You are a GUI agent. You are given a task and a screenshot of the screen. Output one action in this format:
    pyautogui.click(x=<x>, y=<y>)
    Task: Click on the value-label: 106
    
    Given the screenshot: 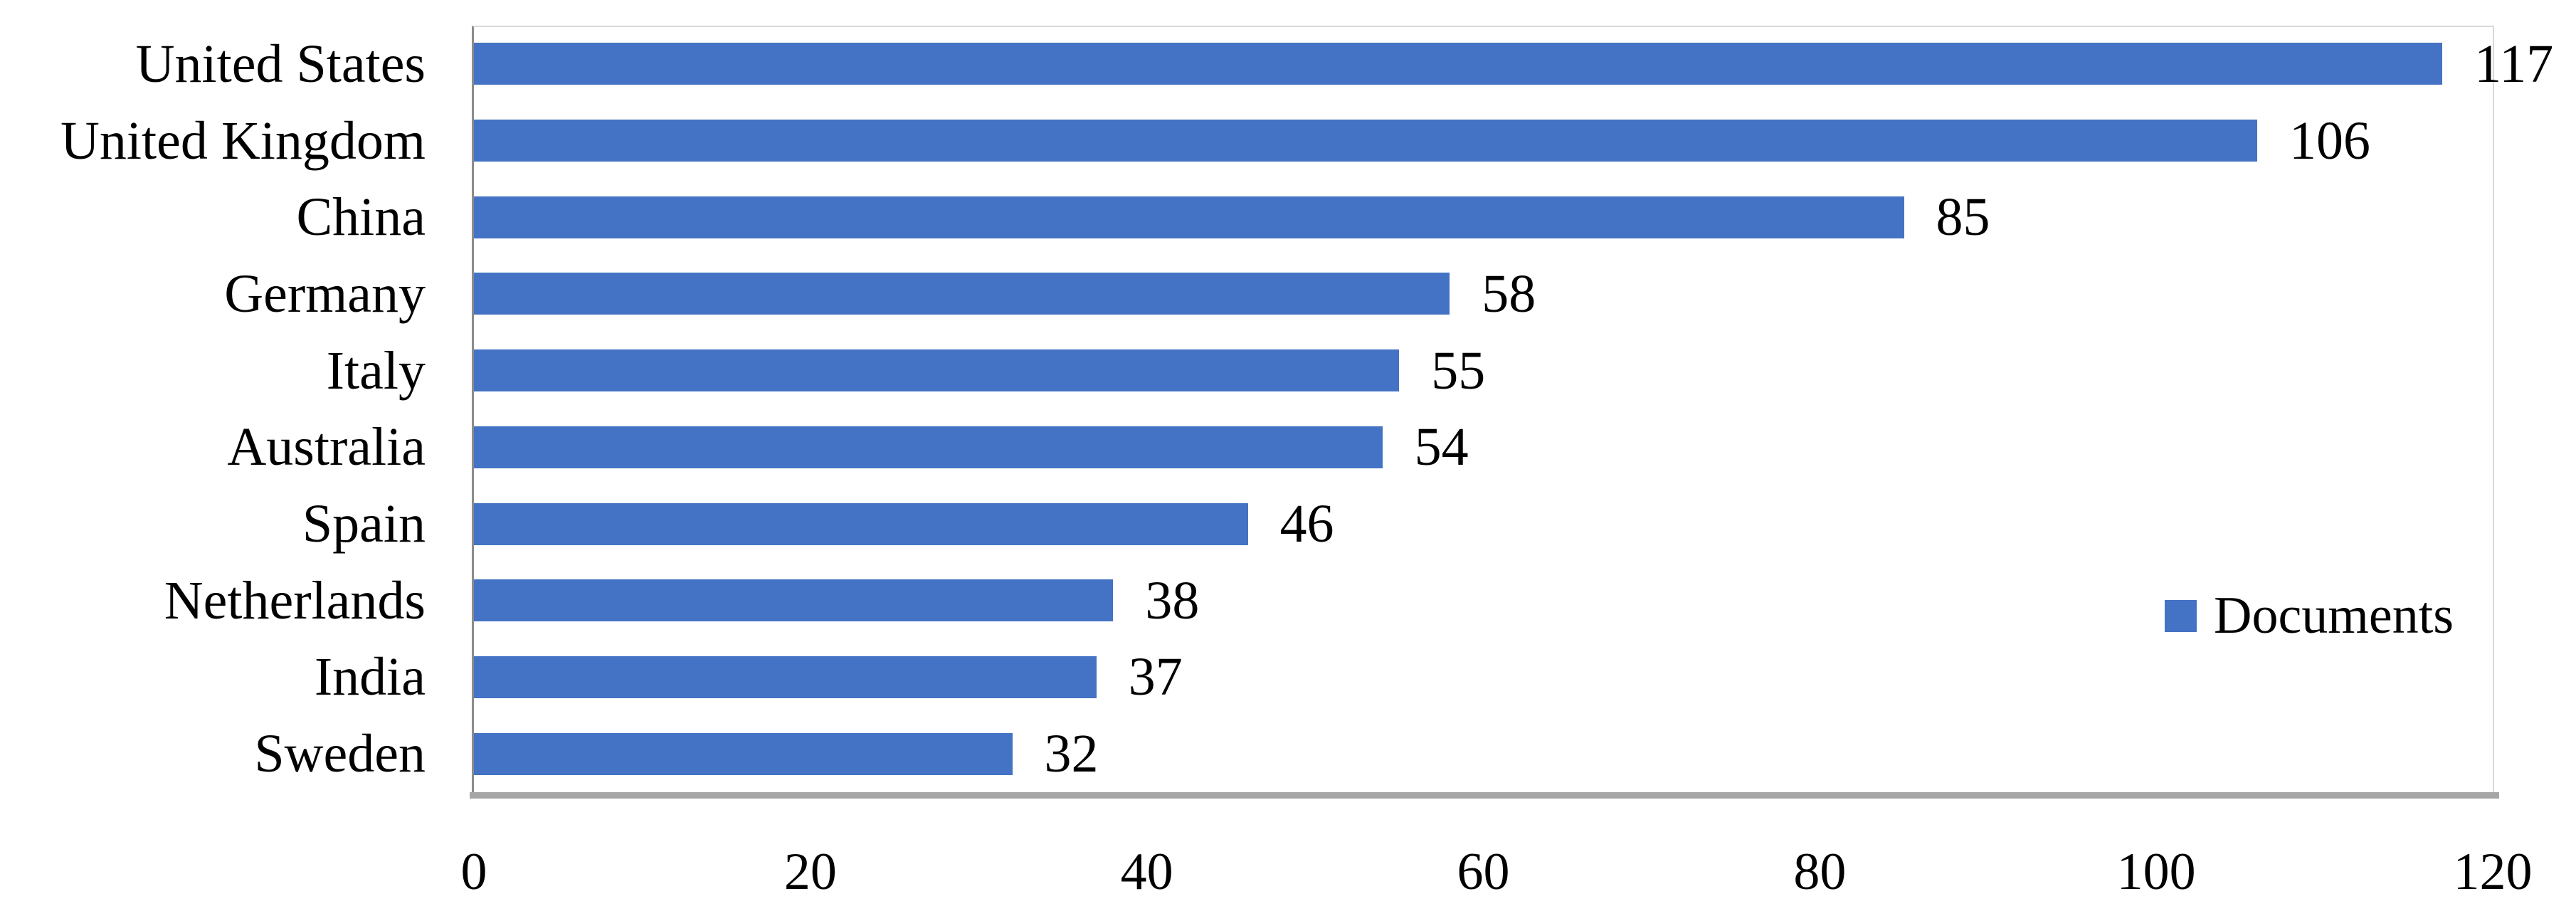 What is the action you would take?
    pyautogui.click(x=2330, y=140)
    